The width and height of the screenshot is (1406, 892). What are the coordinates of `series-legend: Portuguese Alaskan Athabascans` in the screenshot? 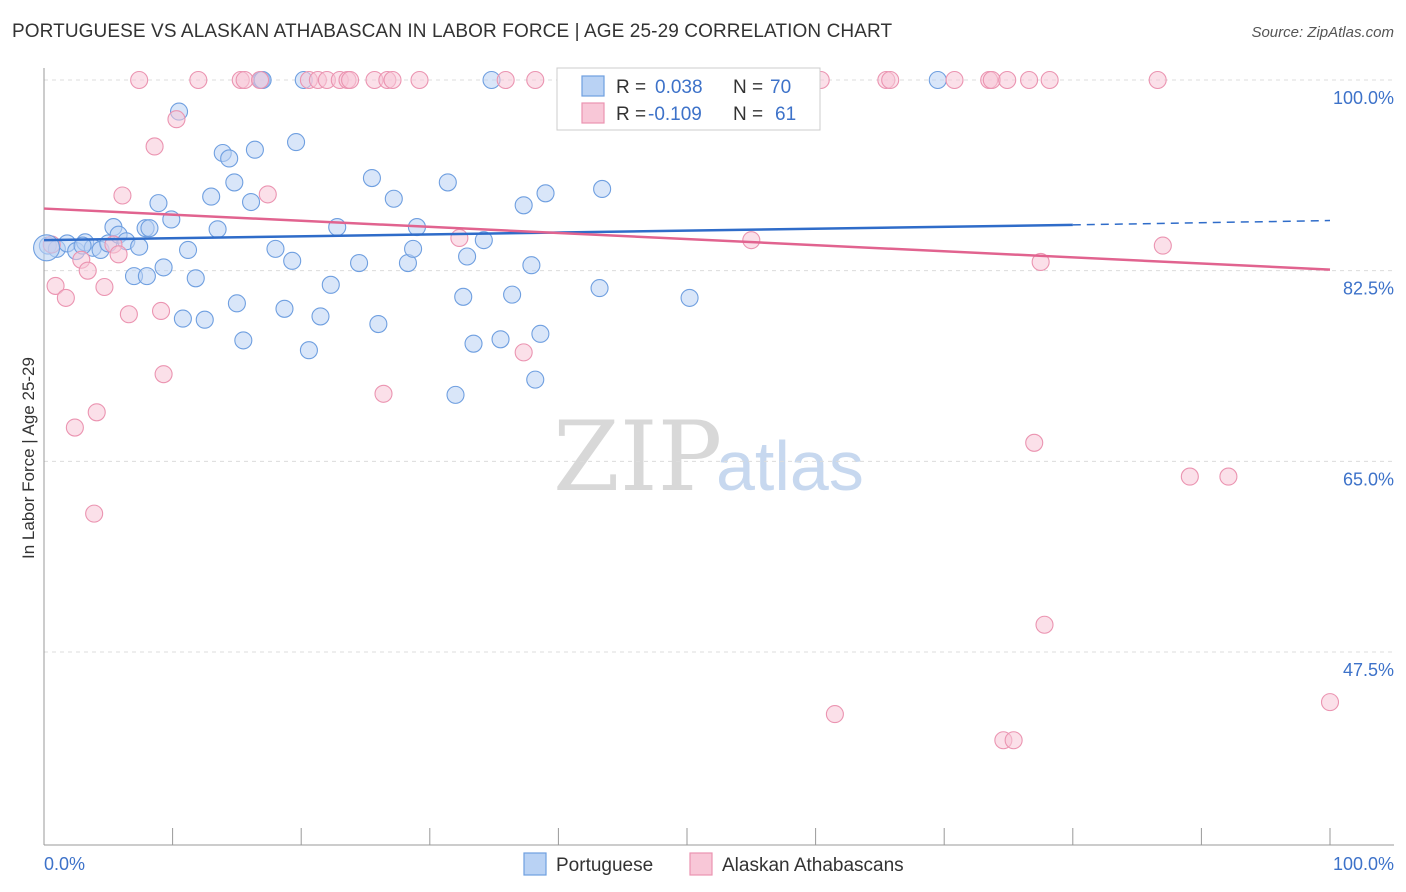 It's located at (713, 864).